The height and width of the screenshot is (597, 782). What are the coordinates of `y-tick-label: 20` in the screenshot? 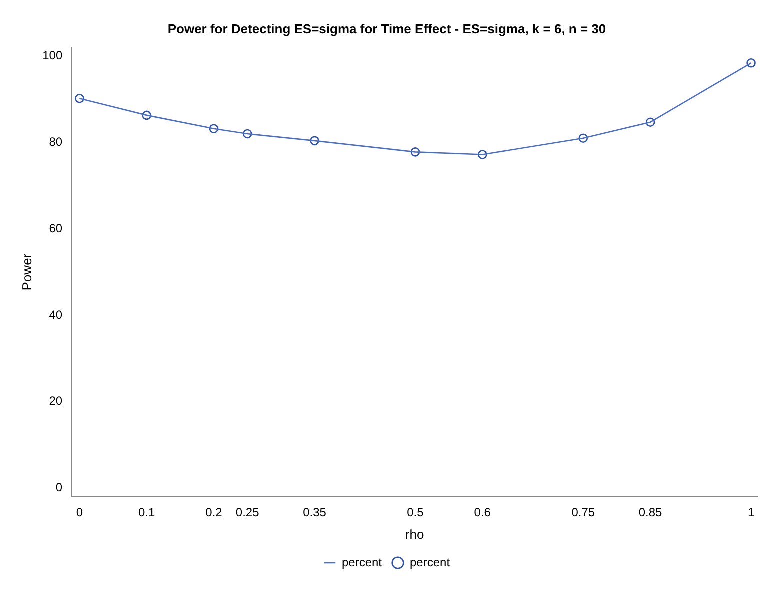 It's located at (56, 401).